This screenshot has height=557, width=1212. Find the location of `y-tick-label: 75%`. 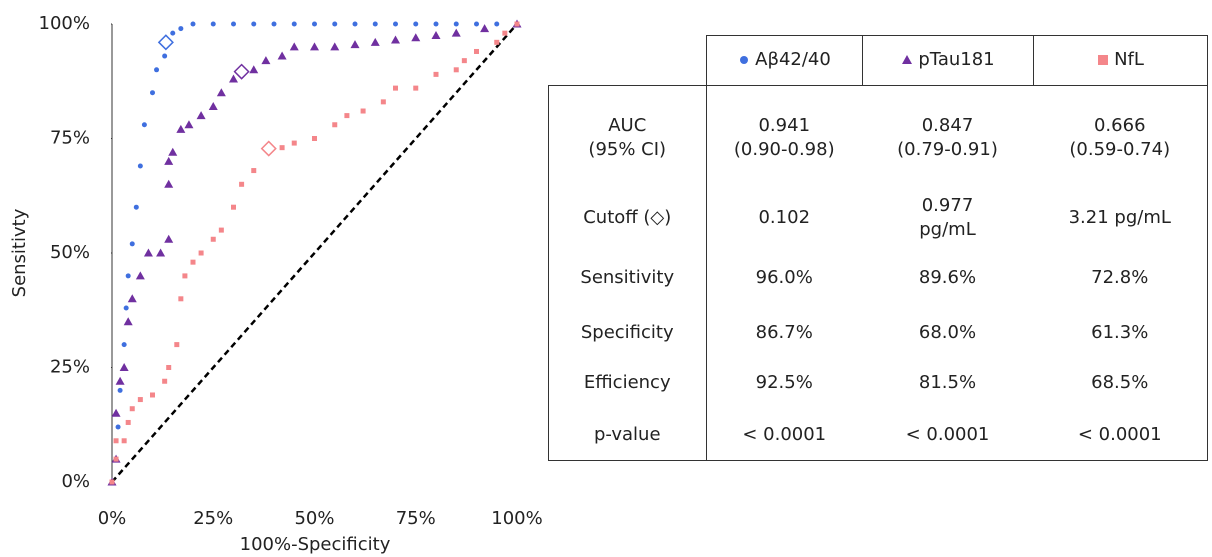

y-tick-label: 75% is located at coordinates (70, 138).